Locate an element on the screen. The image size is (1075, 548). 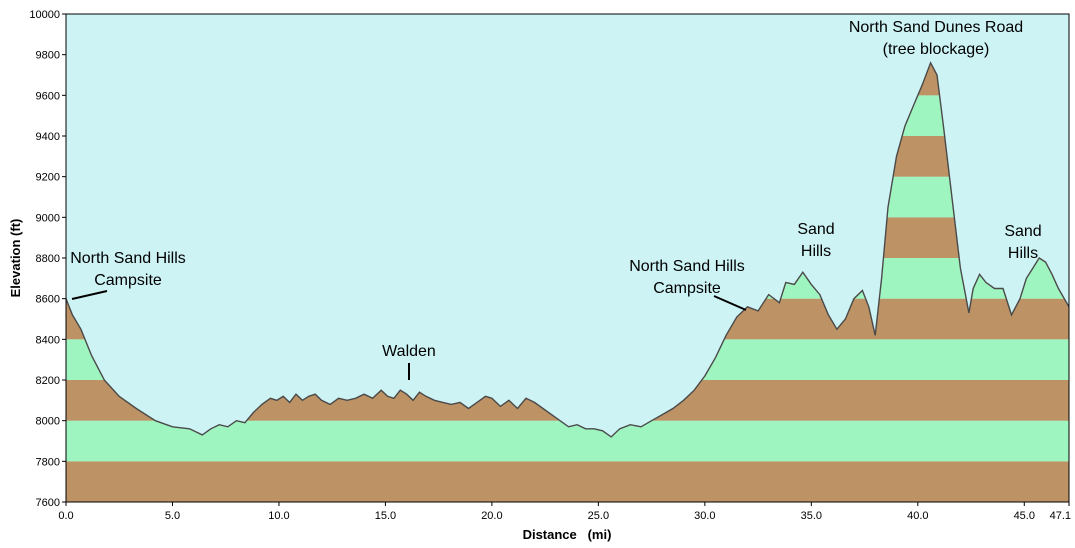
y-tick-label: 9000 is located at coordinates (48, 218).